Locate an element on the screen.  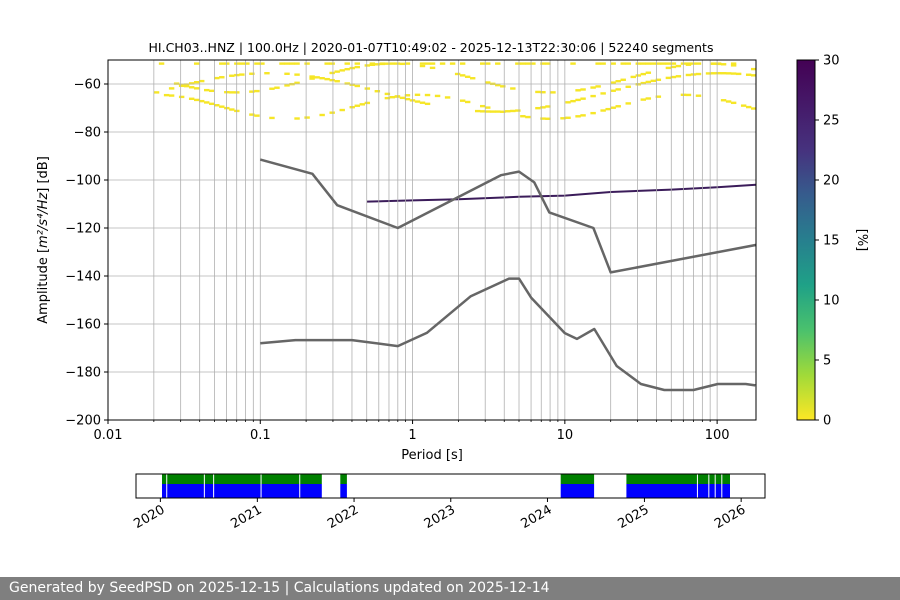
colorbar-tick-label: 15 is located at coordinates (831, 241).